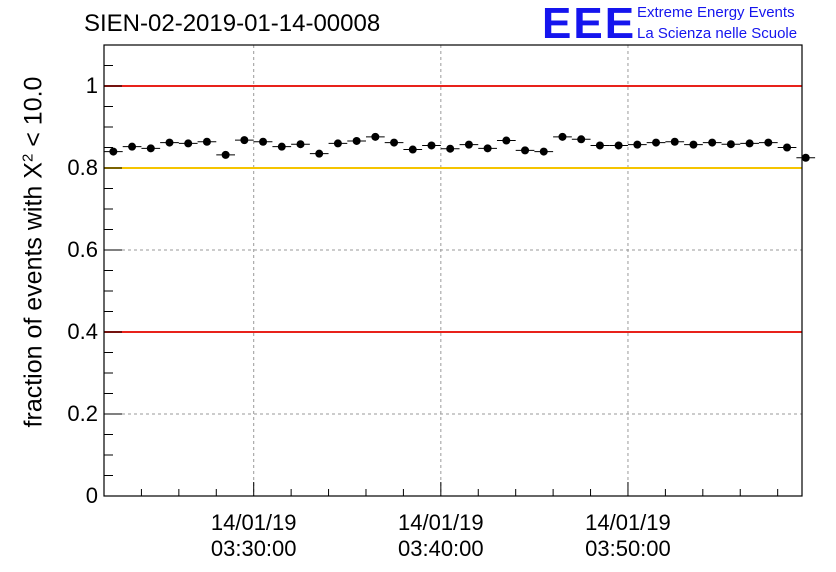 This screenshot has height=572, width=836. I want to click on x-tick-time: 03:40:00, so click(441, 548).